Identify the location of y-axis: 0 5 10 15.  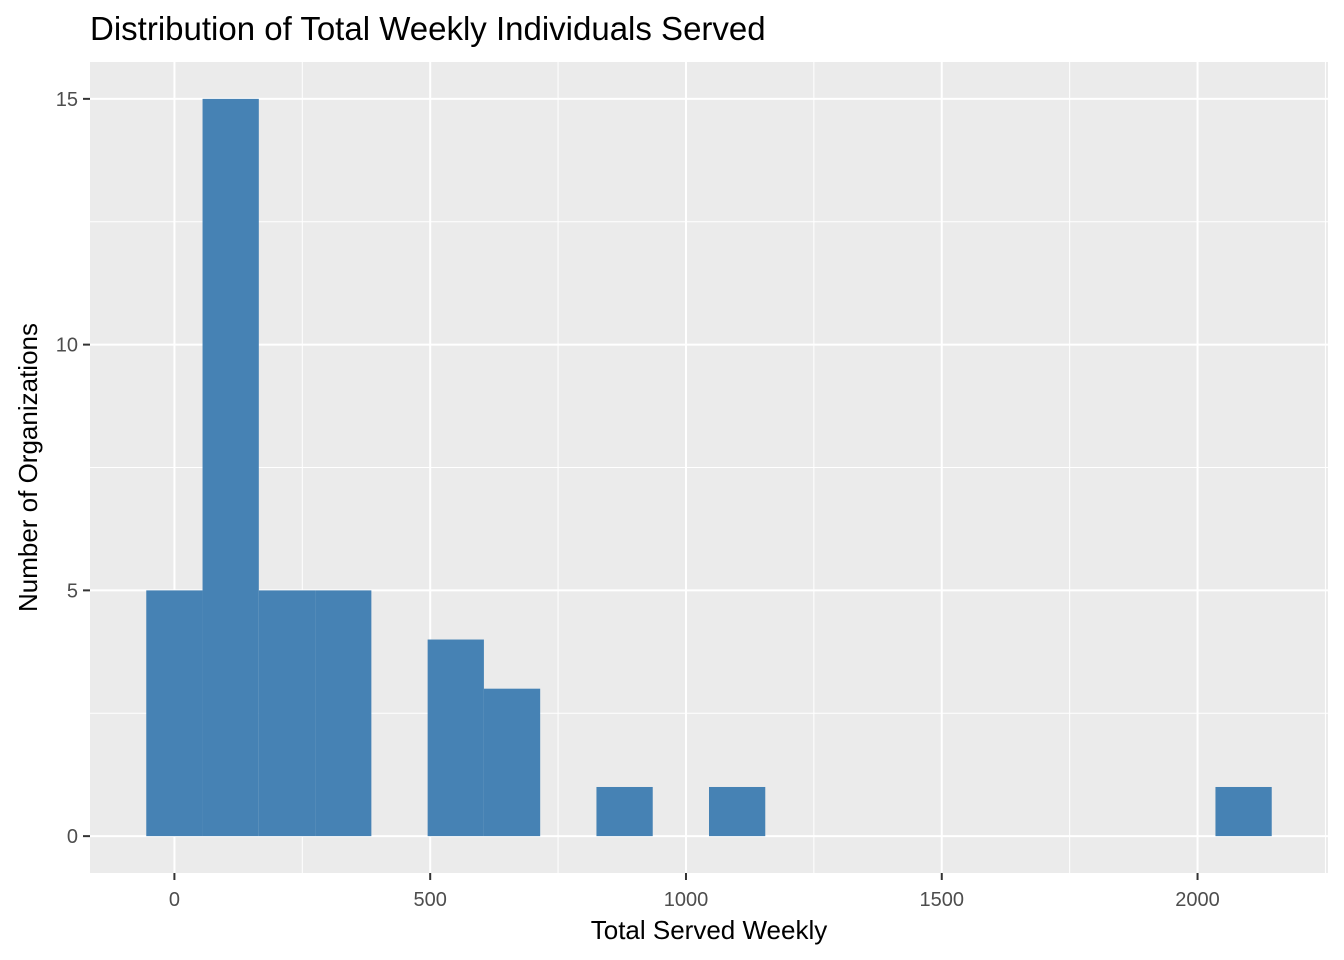
(73, 468).